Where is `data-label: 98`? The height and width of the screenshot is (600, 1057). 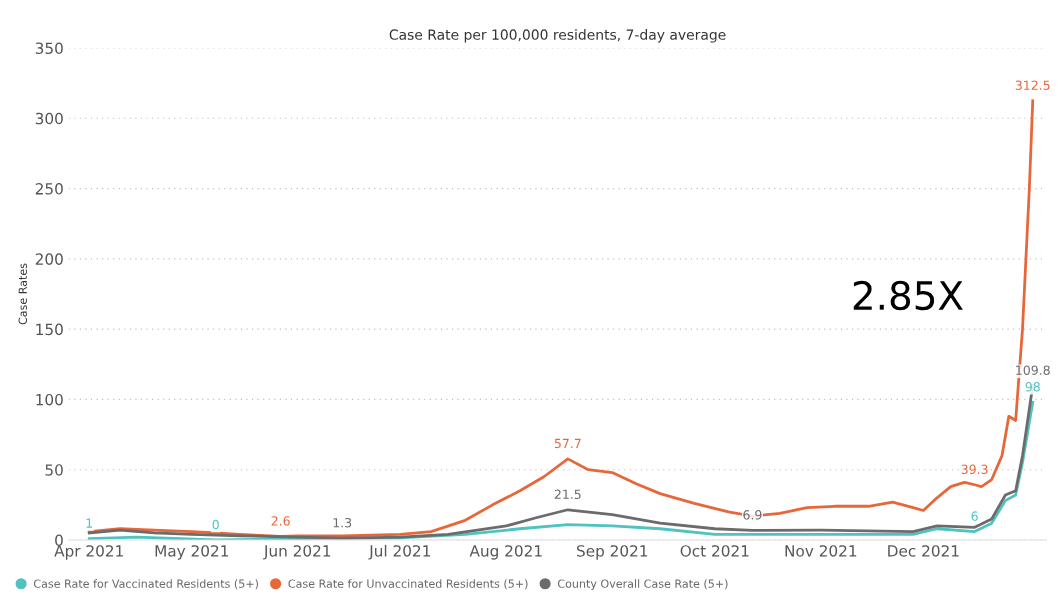
data-label: 98 is located at coordinates (1032, 387).